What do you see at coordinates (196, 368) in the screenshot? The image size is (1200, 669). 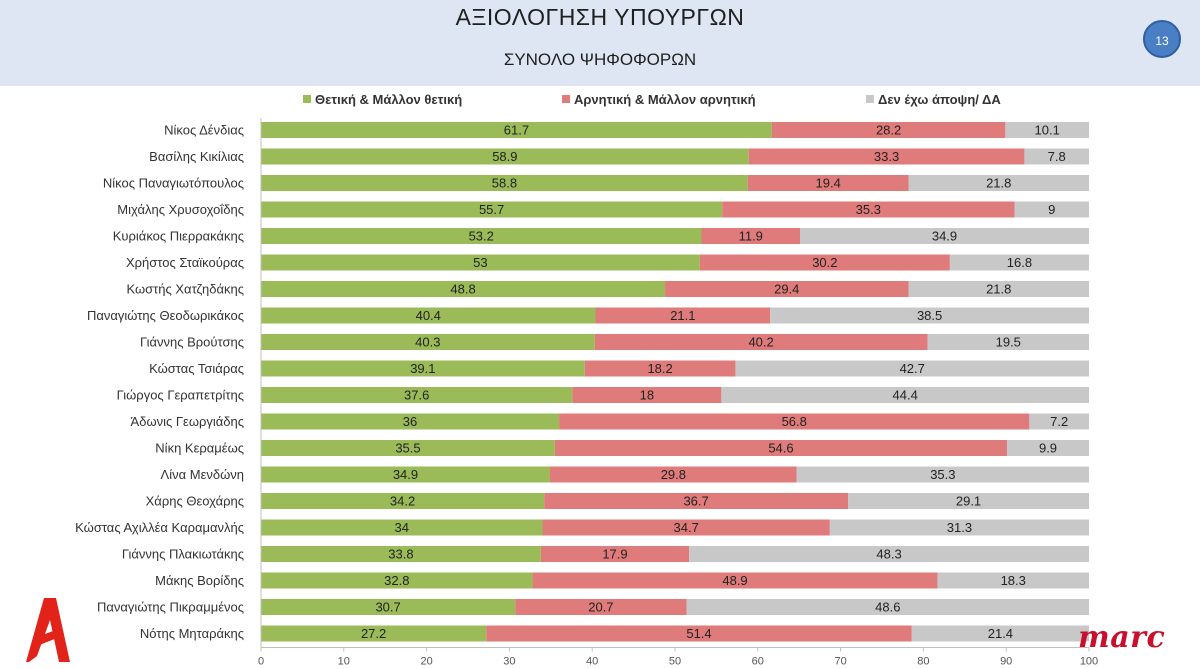 I see `category-label: Κώστας Τσιάρας` at bounding box center [196, 368].